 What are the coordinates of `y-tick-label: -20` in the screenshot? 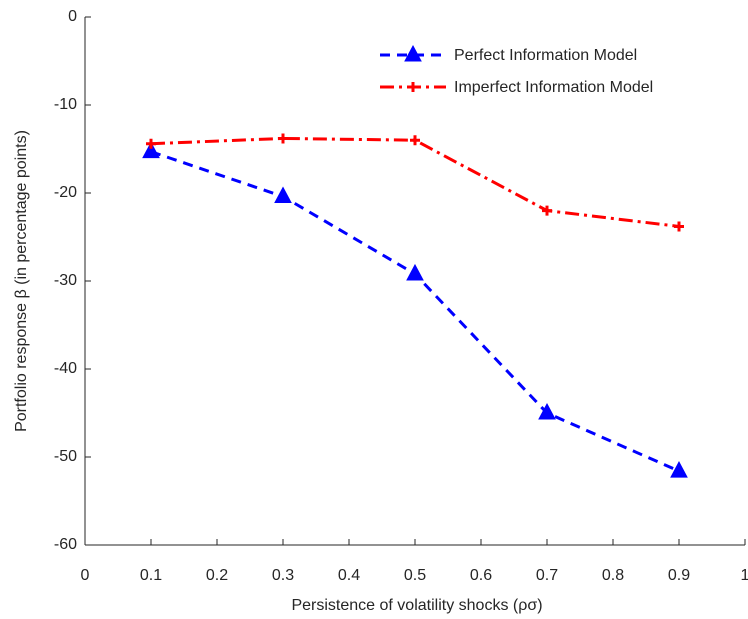 It's located at (65, 192).